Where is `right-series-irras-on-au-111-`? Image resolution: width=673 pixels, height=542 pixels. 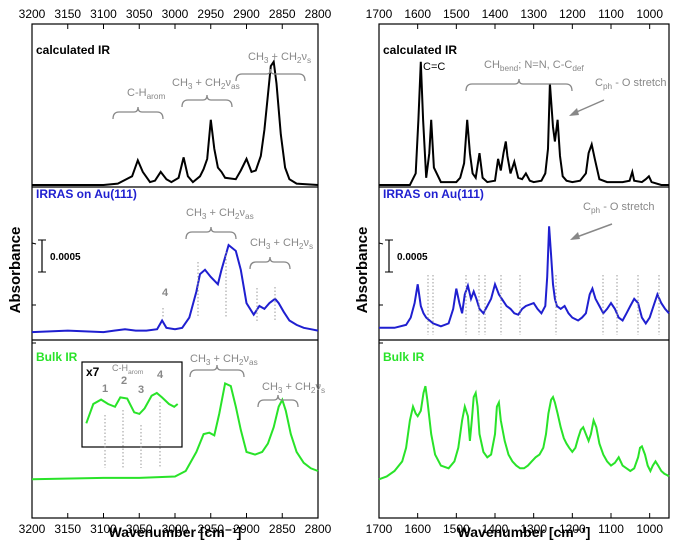
right-series-irras-on-au-111- is located at coordinates (524, 276).